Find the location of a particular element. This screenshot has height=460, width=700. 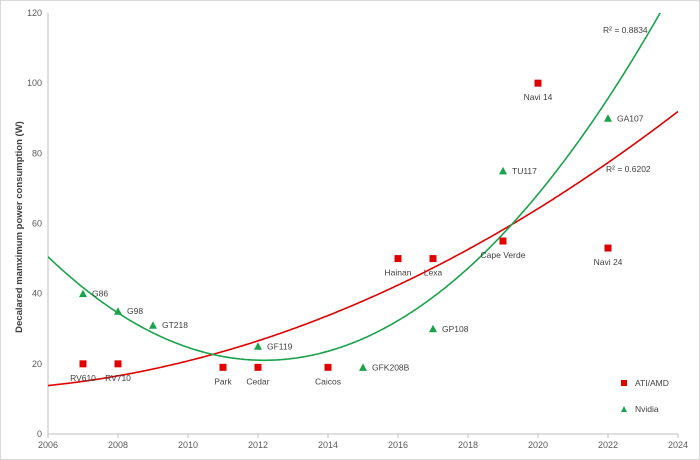

r2-label-ati-amd: R² = 0.6202 is located at coordinates (628, 169).